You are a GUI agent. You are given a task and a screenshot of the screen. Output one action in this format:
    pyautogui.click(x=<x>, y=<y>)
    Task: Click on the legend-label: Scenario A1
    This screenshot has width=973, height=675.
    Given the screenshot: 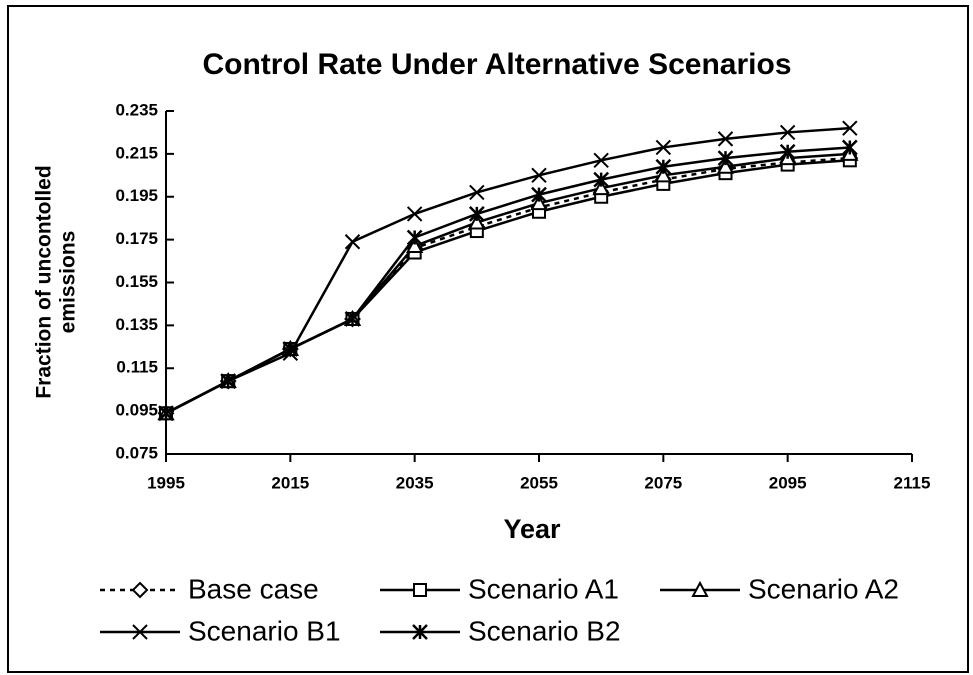 What is the action you would take?
    pyautogui.click(x=543, y=588)
    